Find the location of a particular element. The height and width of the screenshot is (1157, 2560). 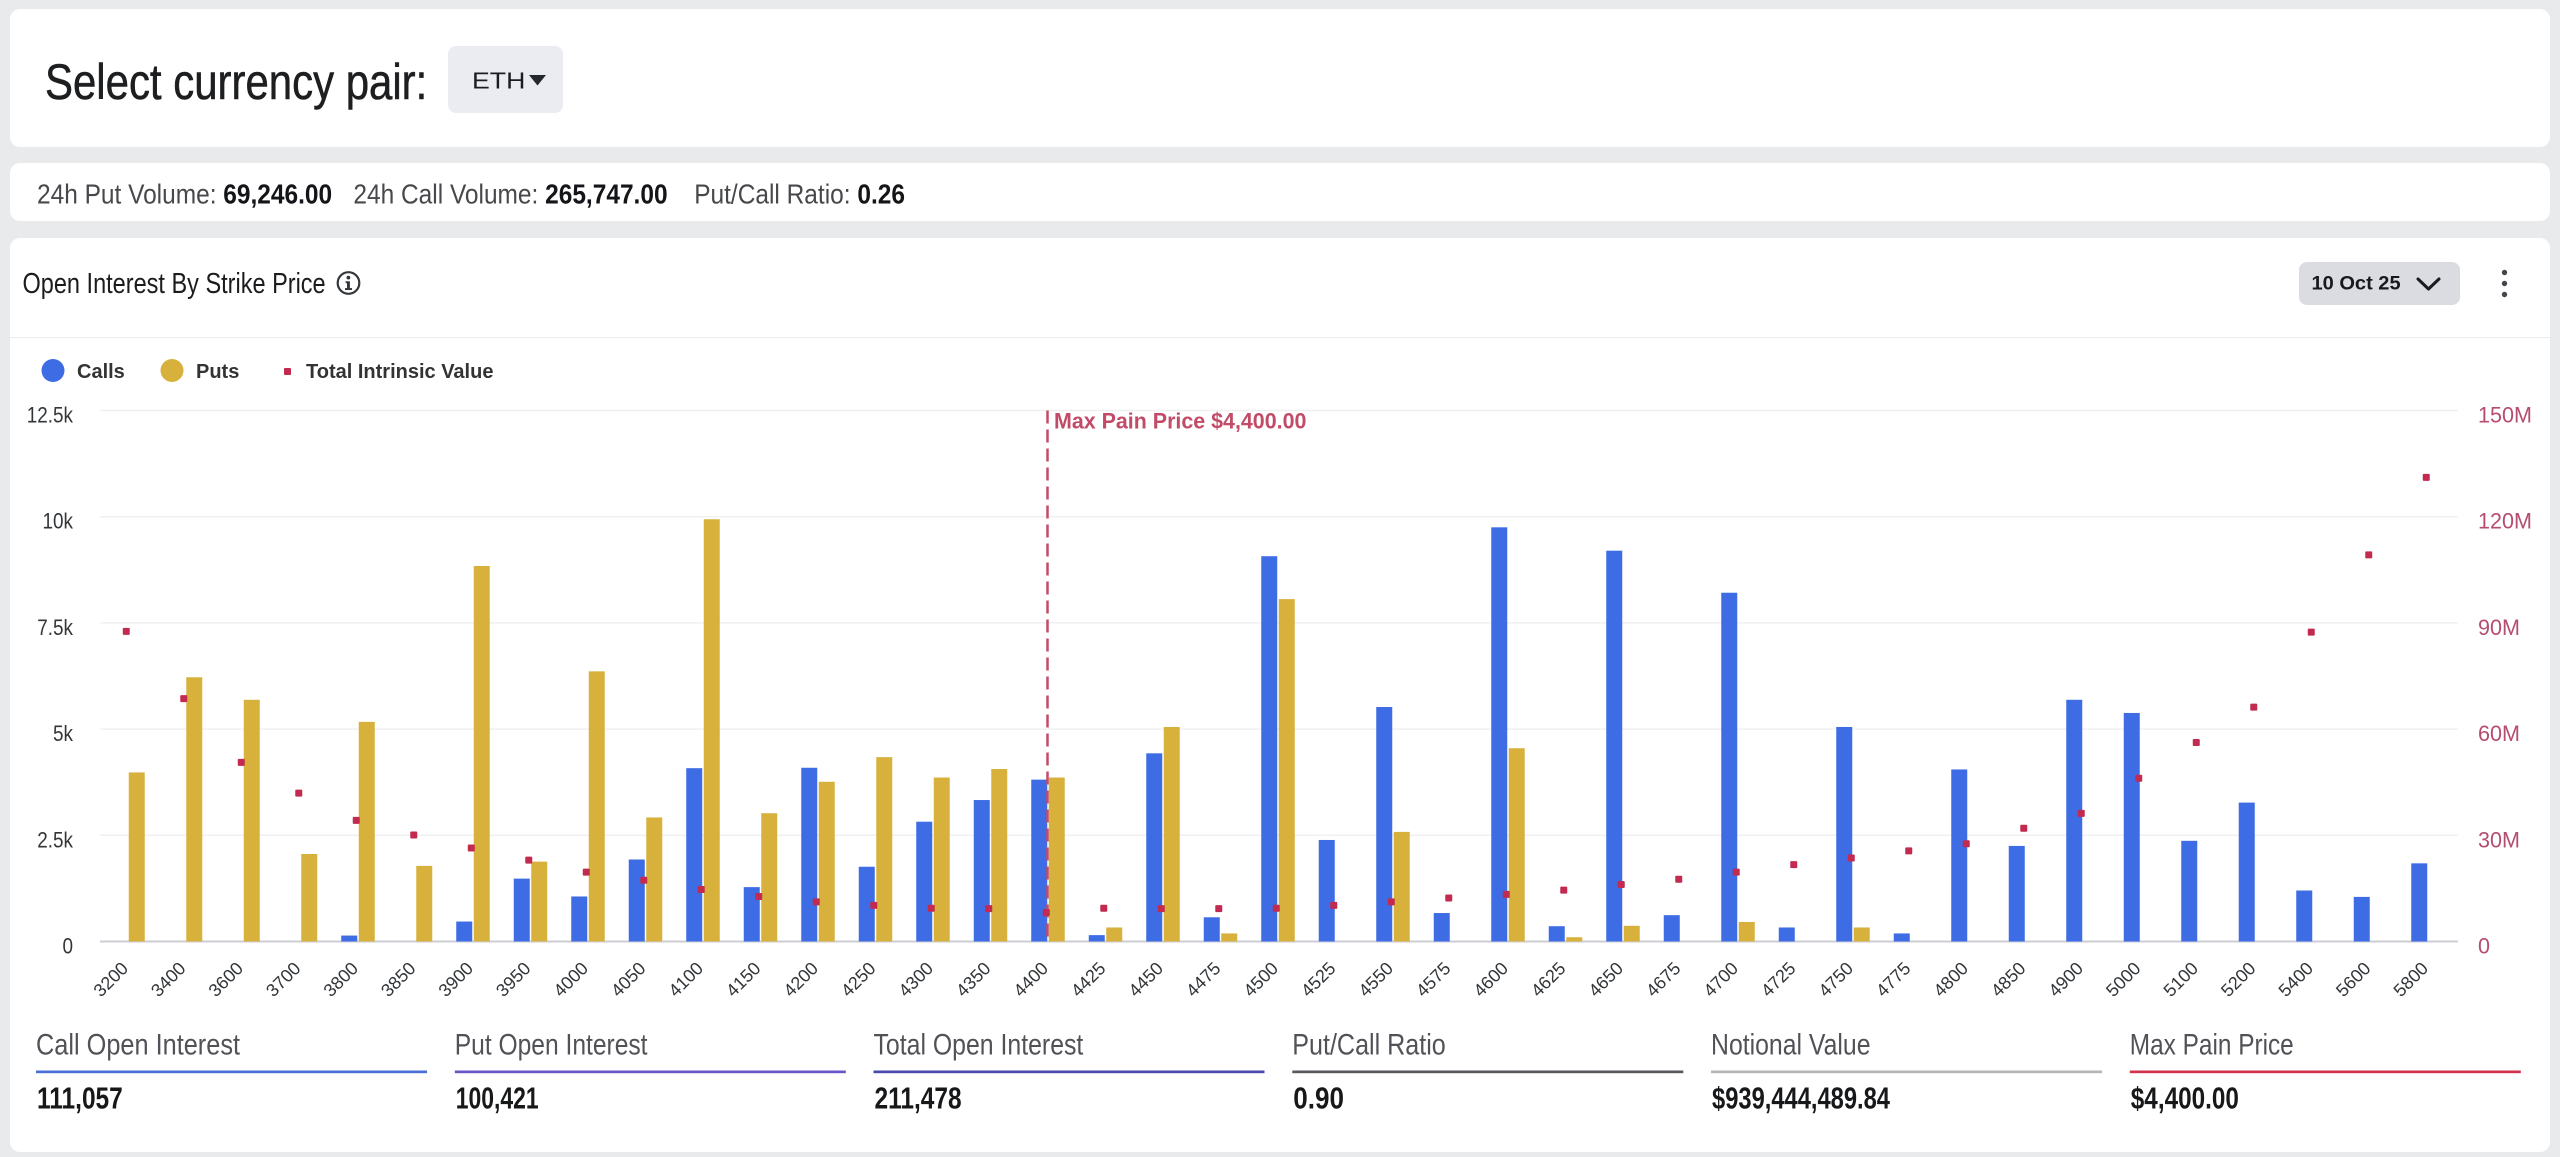

svg-text: 4575 is located at coordinates (1433, 979).